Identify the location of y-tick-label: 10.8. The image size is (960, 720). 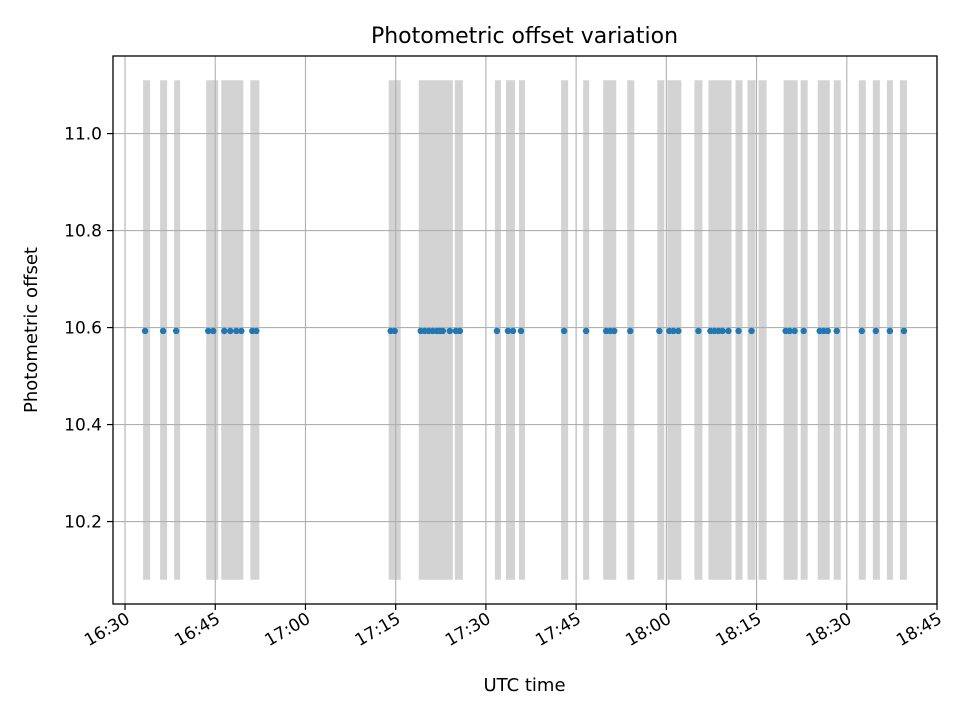
(83, 232).